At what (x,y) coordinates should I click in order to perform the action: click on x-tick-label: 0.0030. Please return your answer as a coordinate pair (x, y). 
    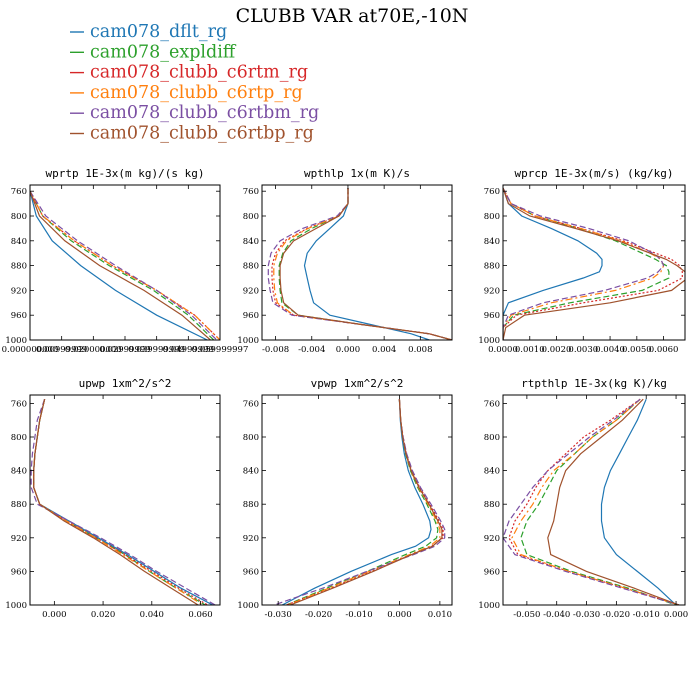
    Looking at the image, I should click on (583, 350).